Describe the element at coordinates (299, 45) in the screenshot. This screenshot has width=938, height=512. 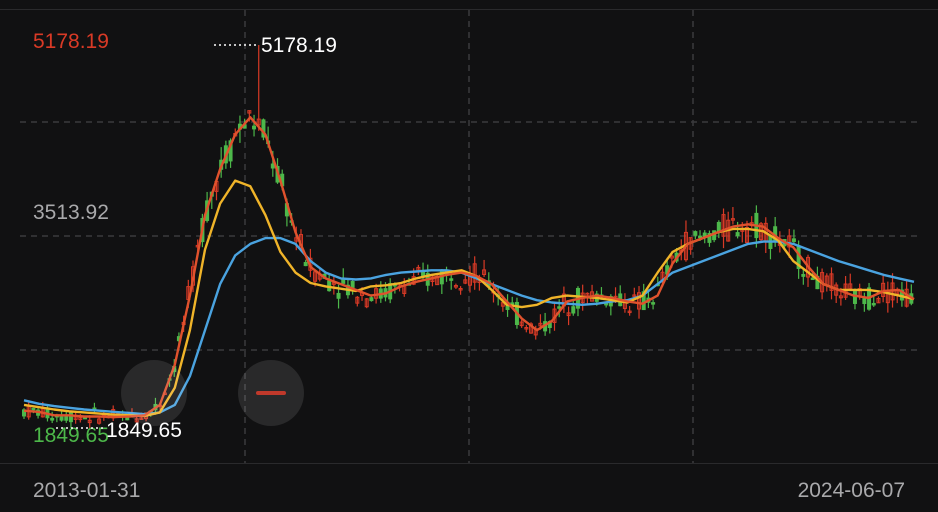
I see `high-annotation: 5178.19` at that location.